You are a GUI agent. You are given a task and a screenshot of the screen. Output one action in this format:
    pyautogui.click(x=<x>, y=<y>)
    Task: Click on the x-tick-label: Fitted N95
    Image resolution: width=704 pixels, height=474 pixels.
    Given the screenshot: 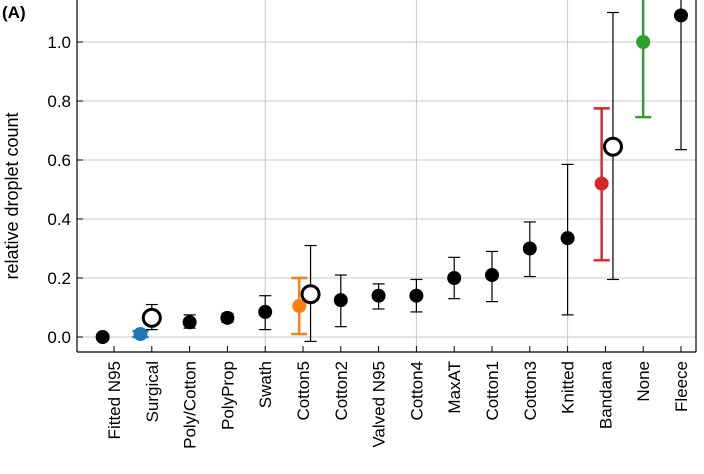 What is the action you would take?
    pyautogui.click(x=114, y=400)
    